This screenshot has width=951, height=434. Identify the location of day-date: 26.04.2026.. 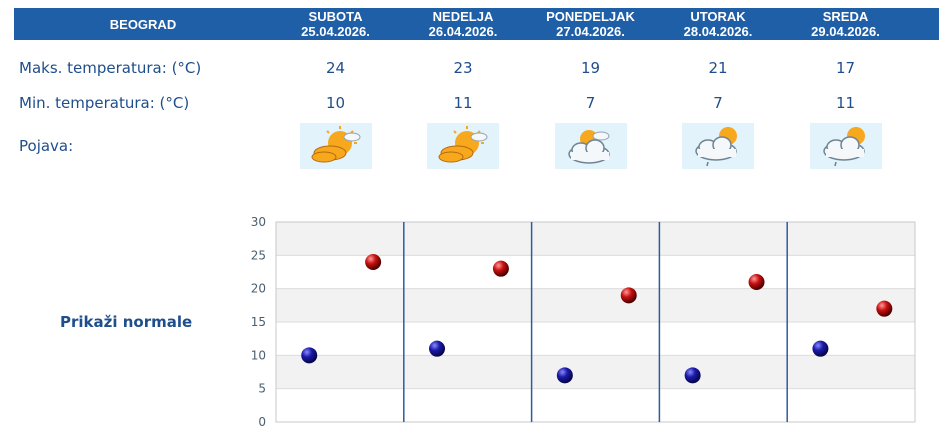
(463, 31).